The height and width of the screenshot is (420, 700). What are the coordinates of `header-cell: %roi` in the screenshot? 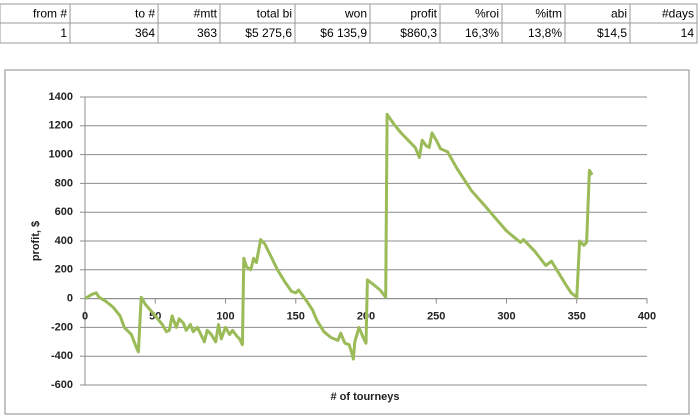 It's located at (487, 14).